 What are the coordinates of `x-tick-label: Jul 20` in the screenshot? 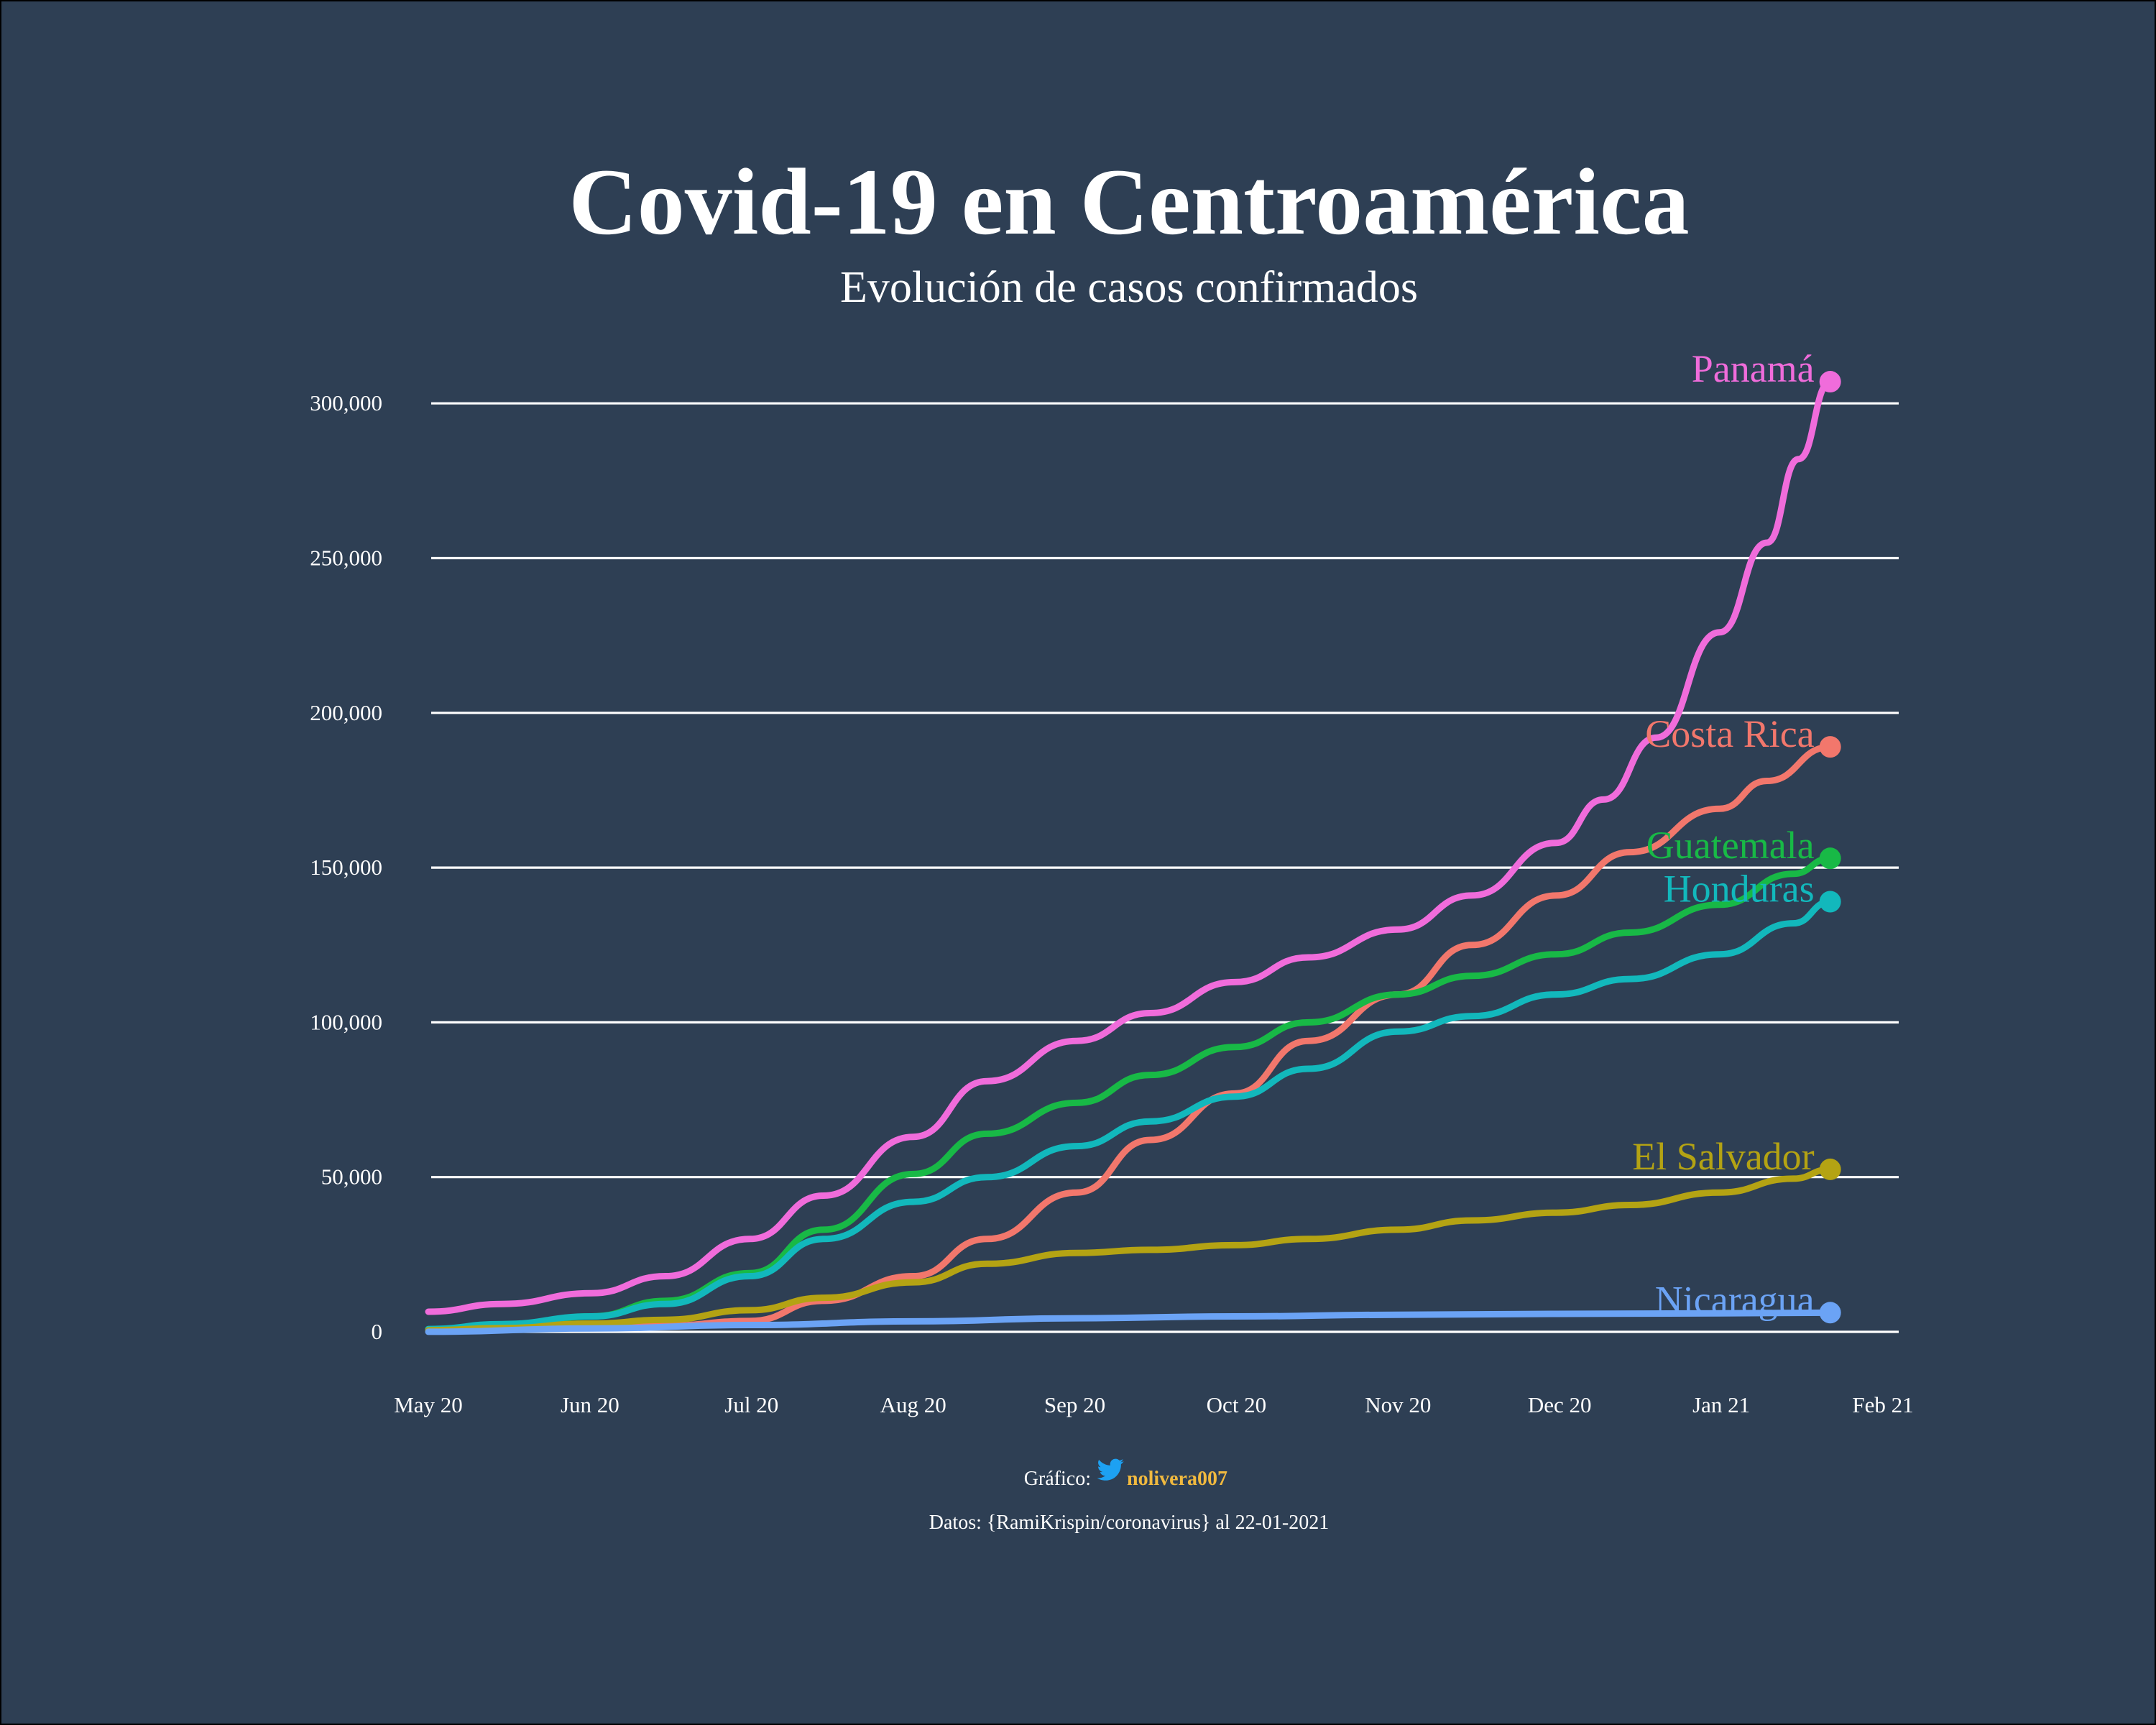 It's located at (751, 1404).